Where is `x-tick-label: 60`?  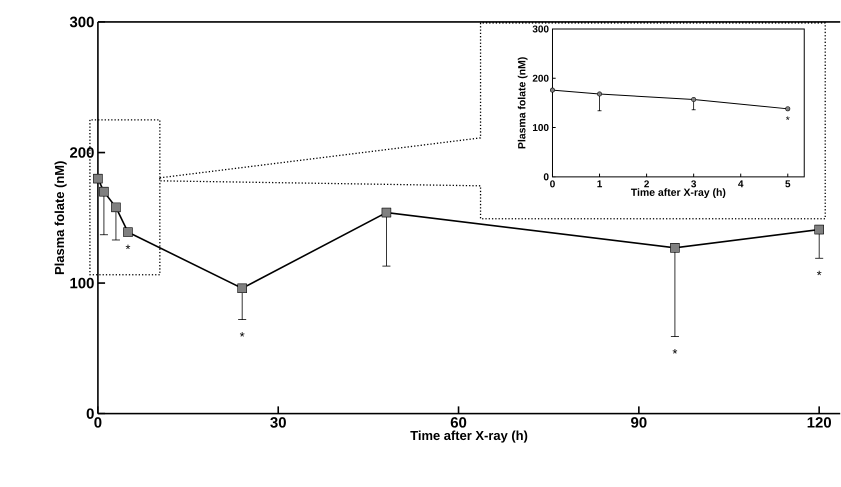
x-tick-label: 60 is located at coordinates (458, 422).